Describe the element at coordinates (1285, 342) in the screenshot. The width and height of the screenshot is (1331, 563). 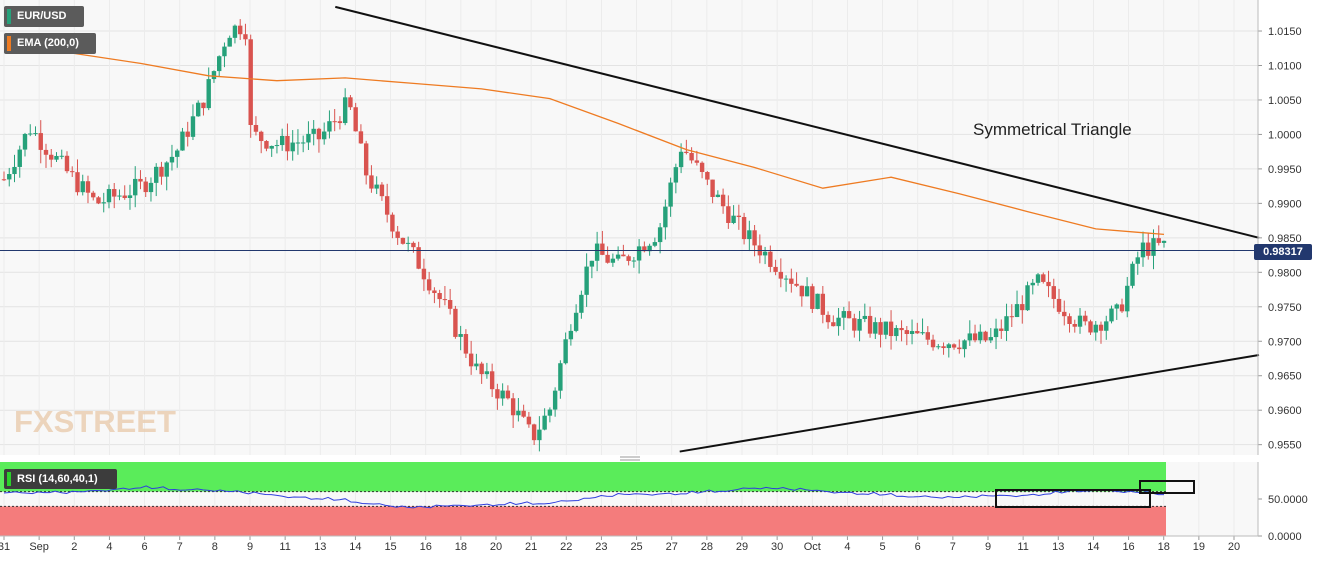
I see `y-tick-label: 0.9700` at that location.